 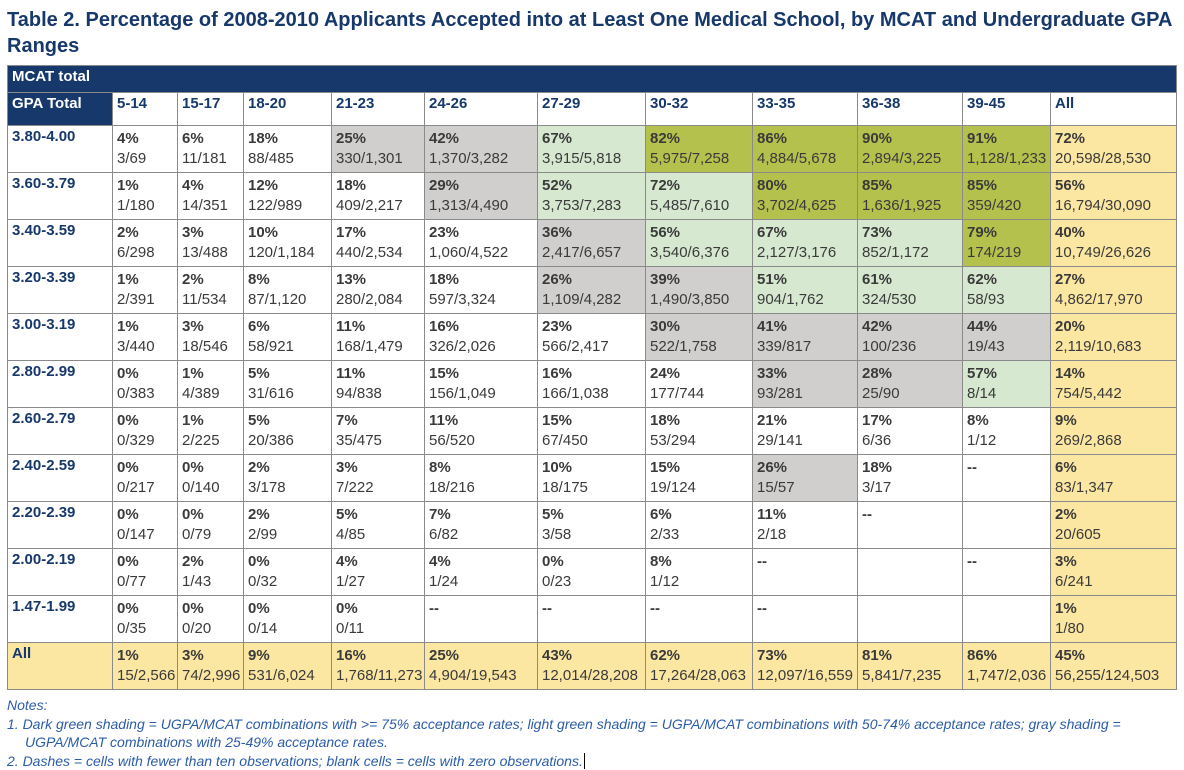 What do you see at coordinates (591, 655) in the screenshot?
I see `cell-percent: 43%` at bounding box center [591, 655].